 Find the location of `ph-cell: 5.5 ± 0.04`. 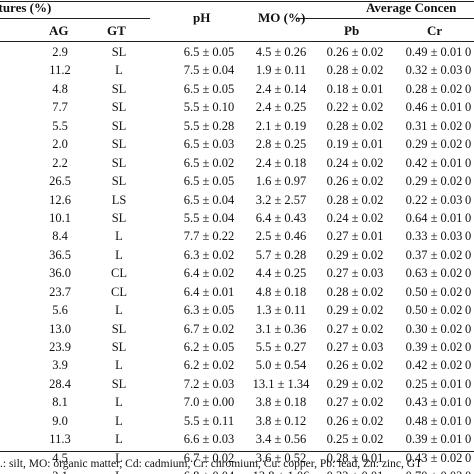

ph-cell: 5.5 ± 0.04 is located at coordinates (209, 217).